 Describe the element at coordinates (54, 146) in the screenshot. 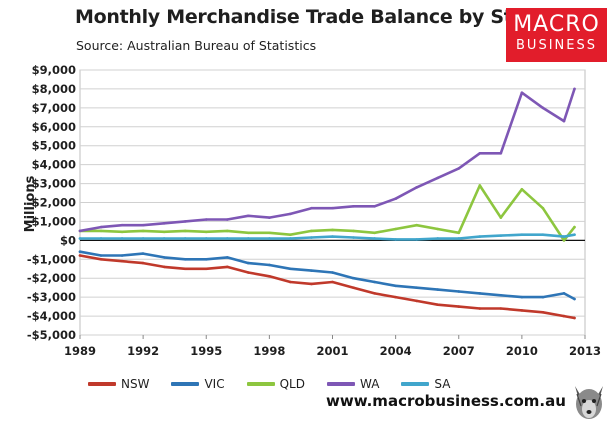

I see `y-tick-label: $5,000` at that location.